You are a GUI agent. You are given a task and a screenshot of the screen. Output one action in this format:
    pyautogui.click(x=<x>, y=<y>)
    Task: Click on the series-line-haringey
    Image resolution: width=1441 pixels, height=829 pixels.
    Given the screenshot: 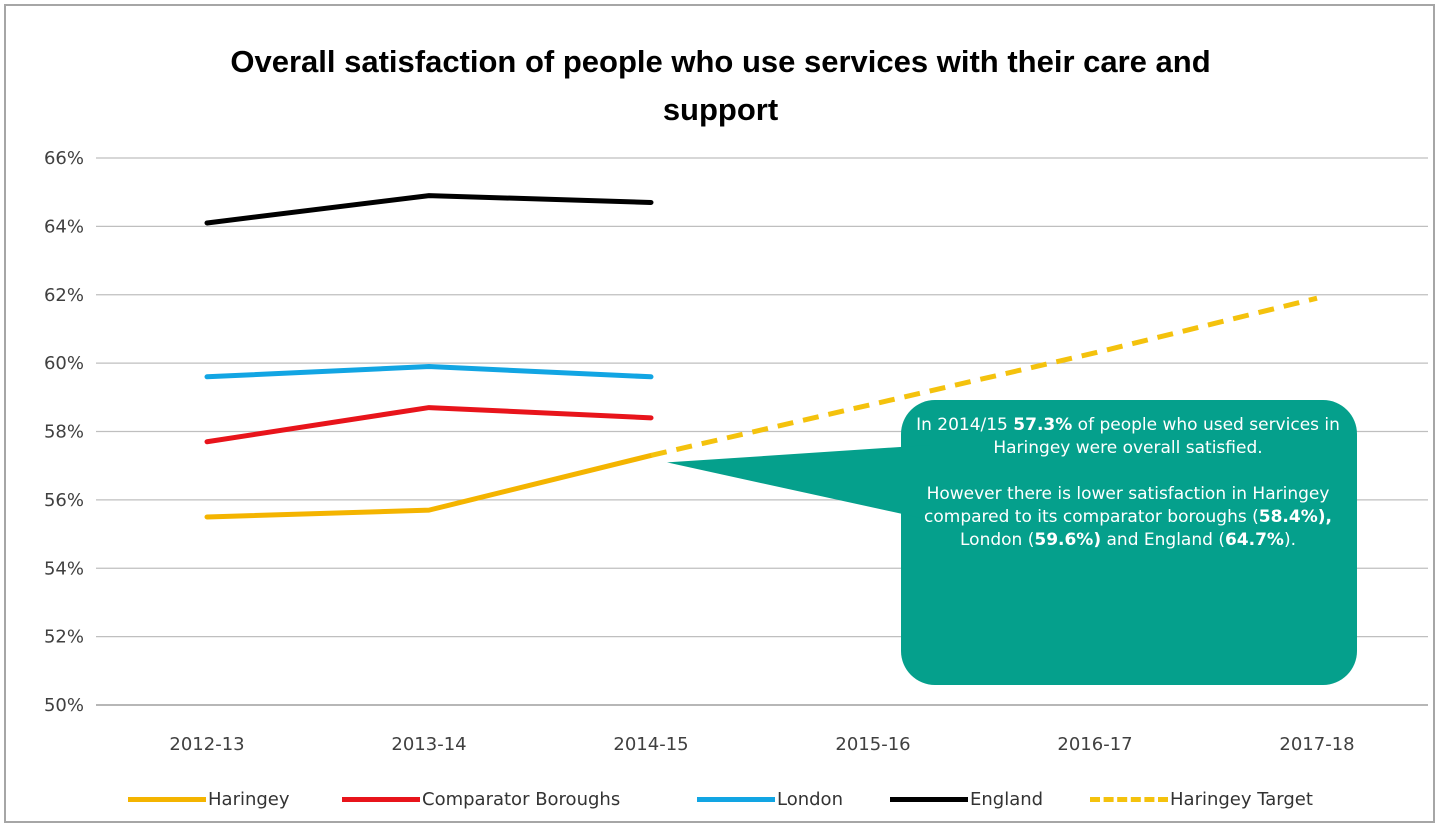 What is the action you would take?
    pyautogui.click(x=429, y=486)
    